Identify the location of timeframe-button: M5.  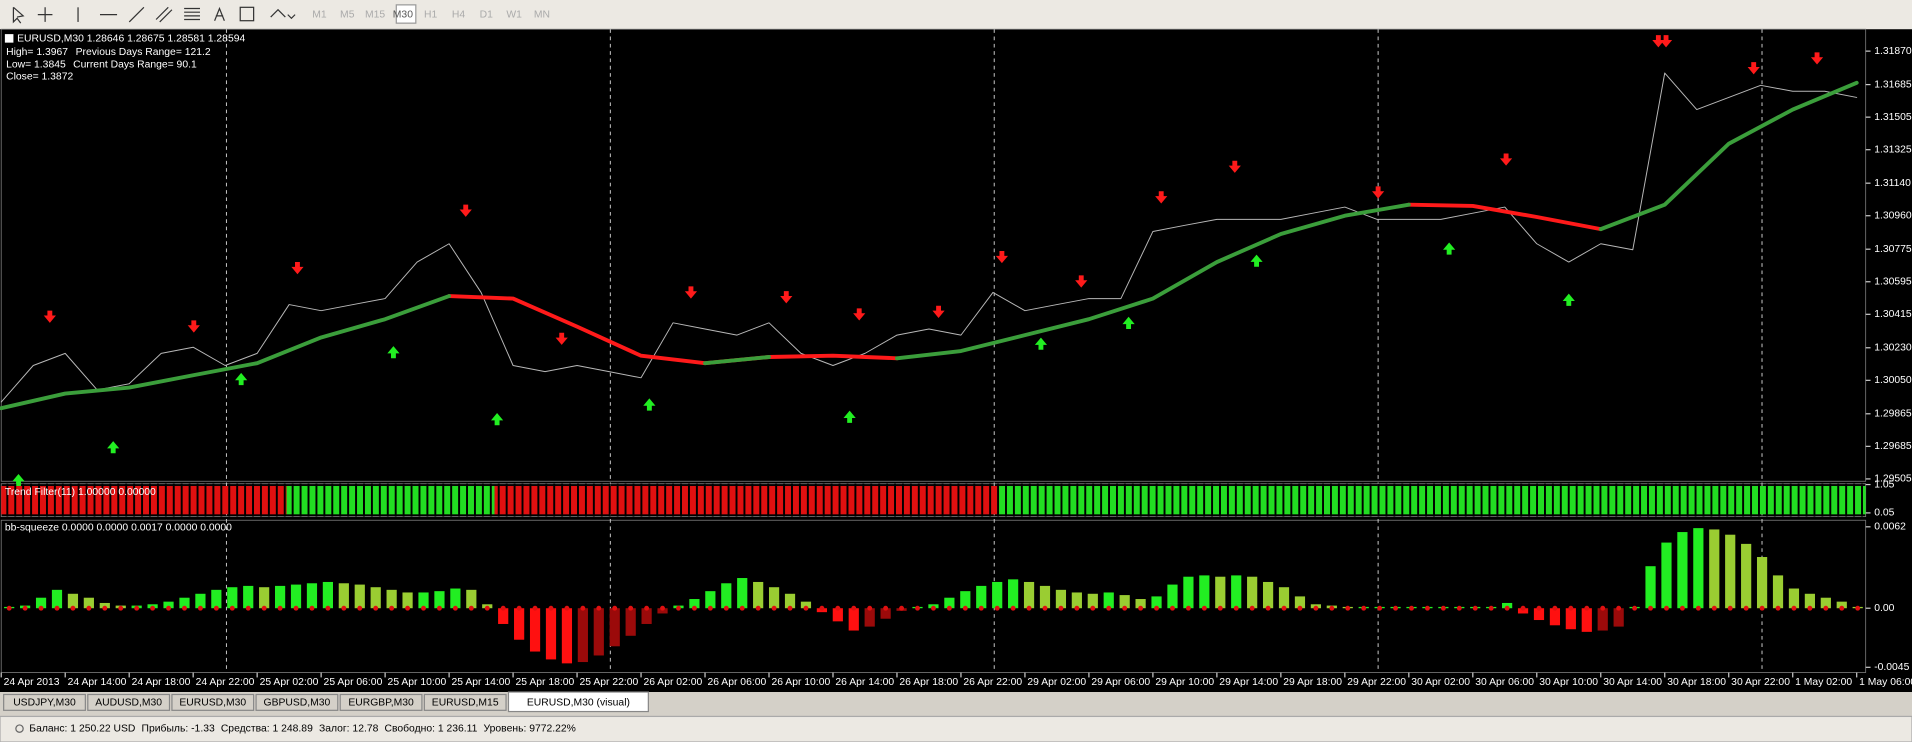
(347, 14).